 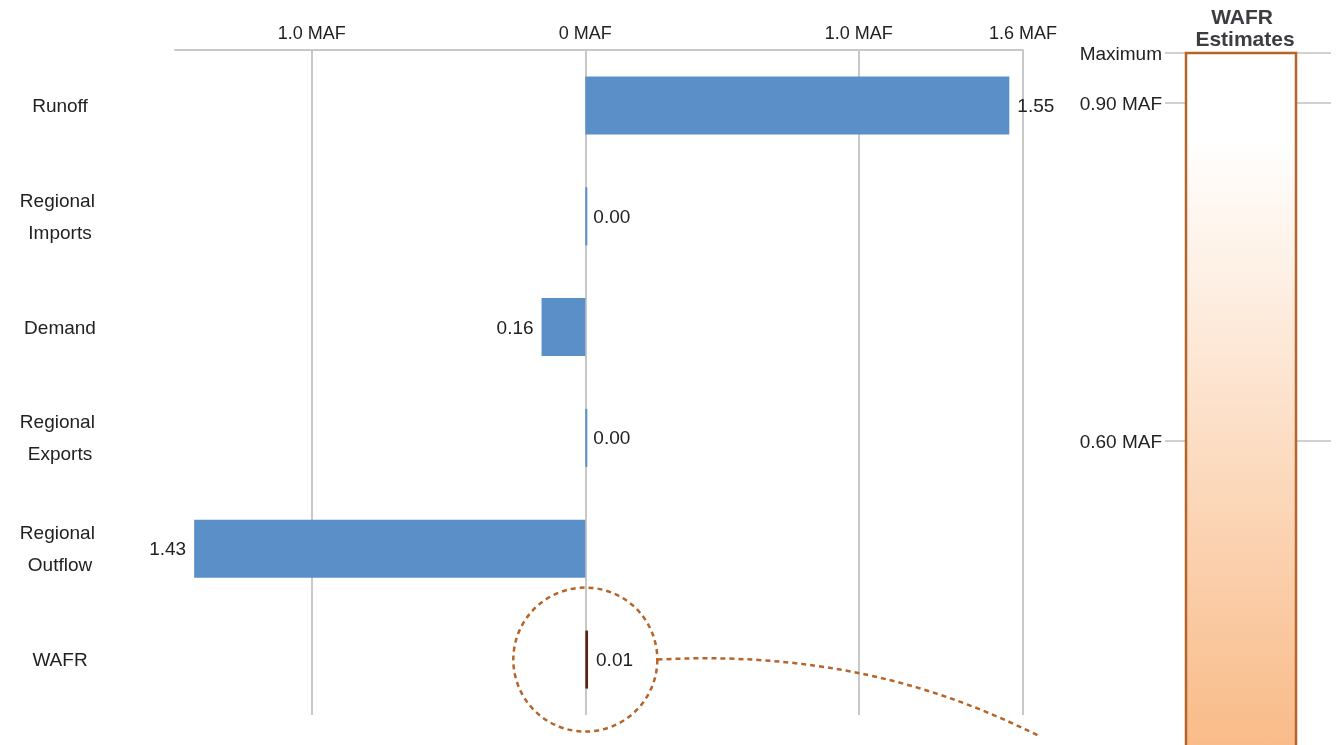 What do you see at coordinates (1120, 441) in the screenshot?
I see `text: 0.60 MAF` at bounding box center [1120, 441].